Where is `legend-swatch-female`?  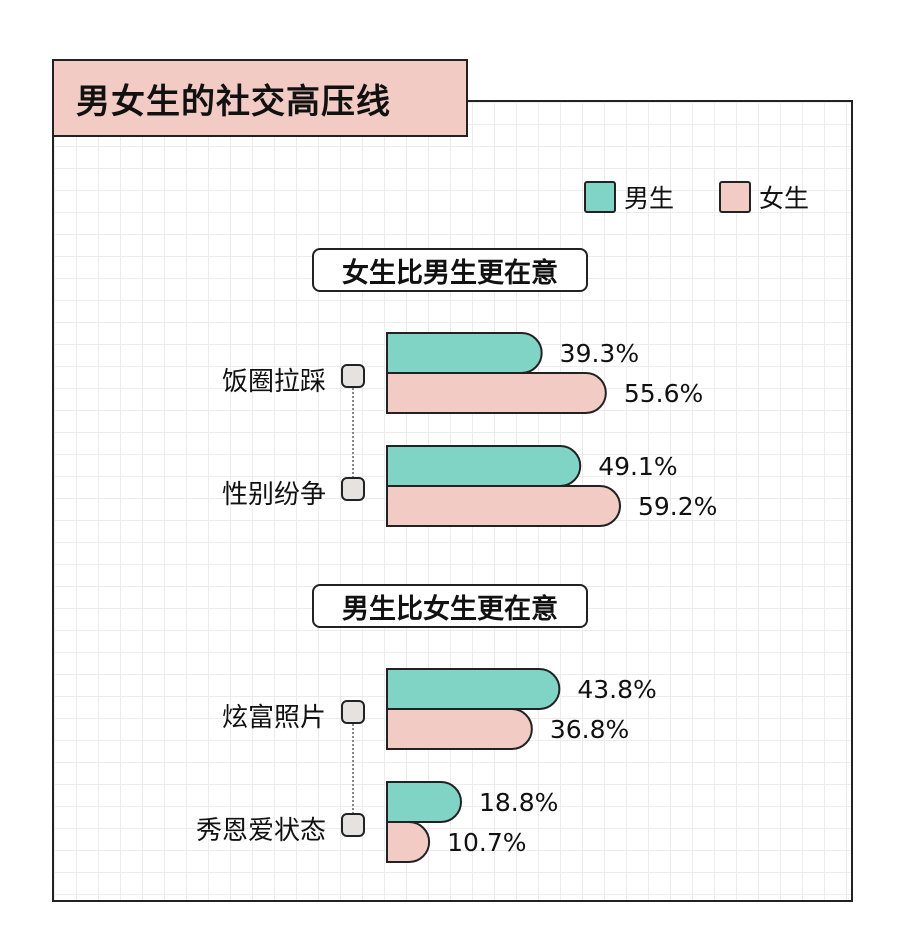
legend-swatch-female is located at coordinates (735, 197).